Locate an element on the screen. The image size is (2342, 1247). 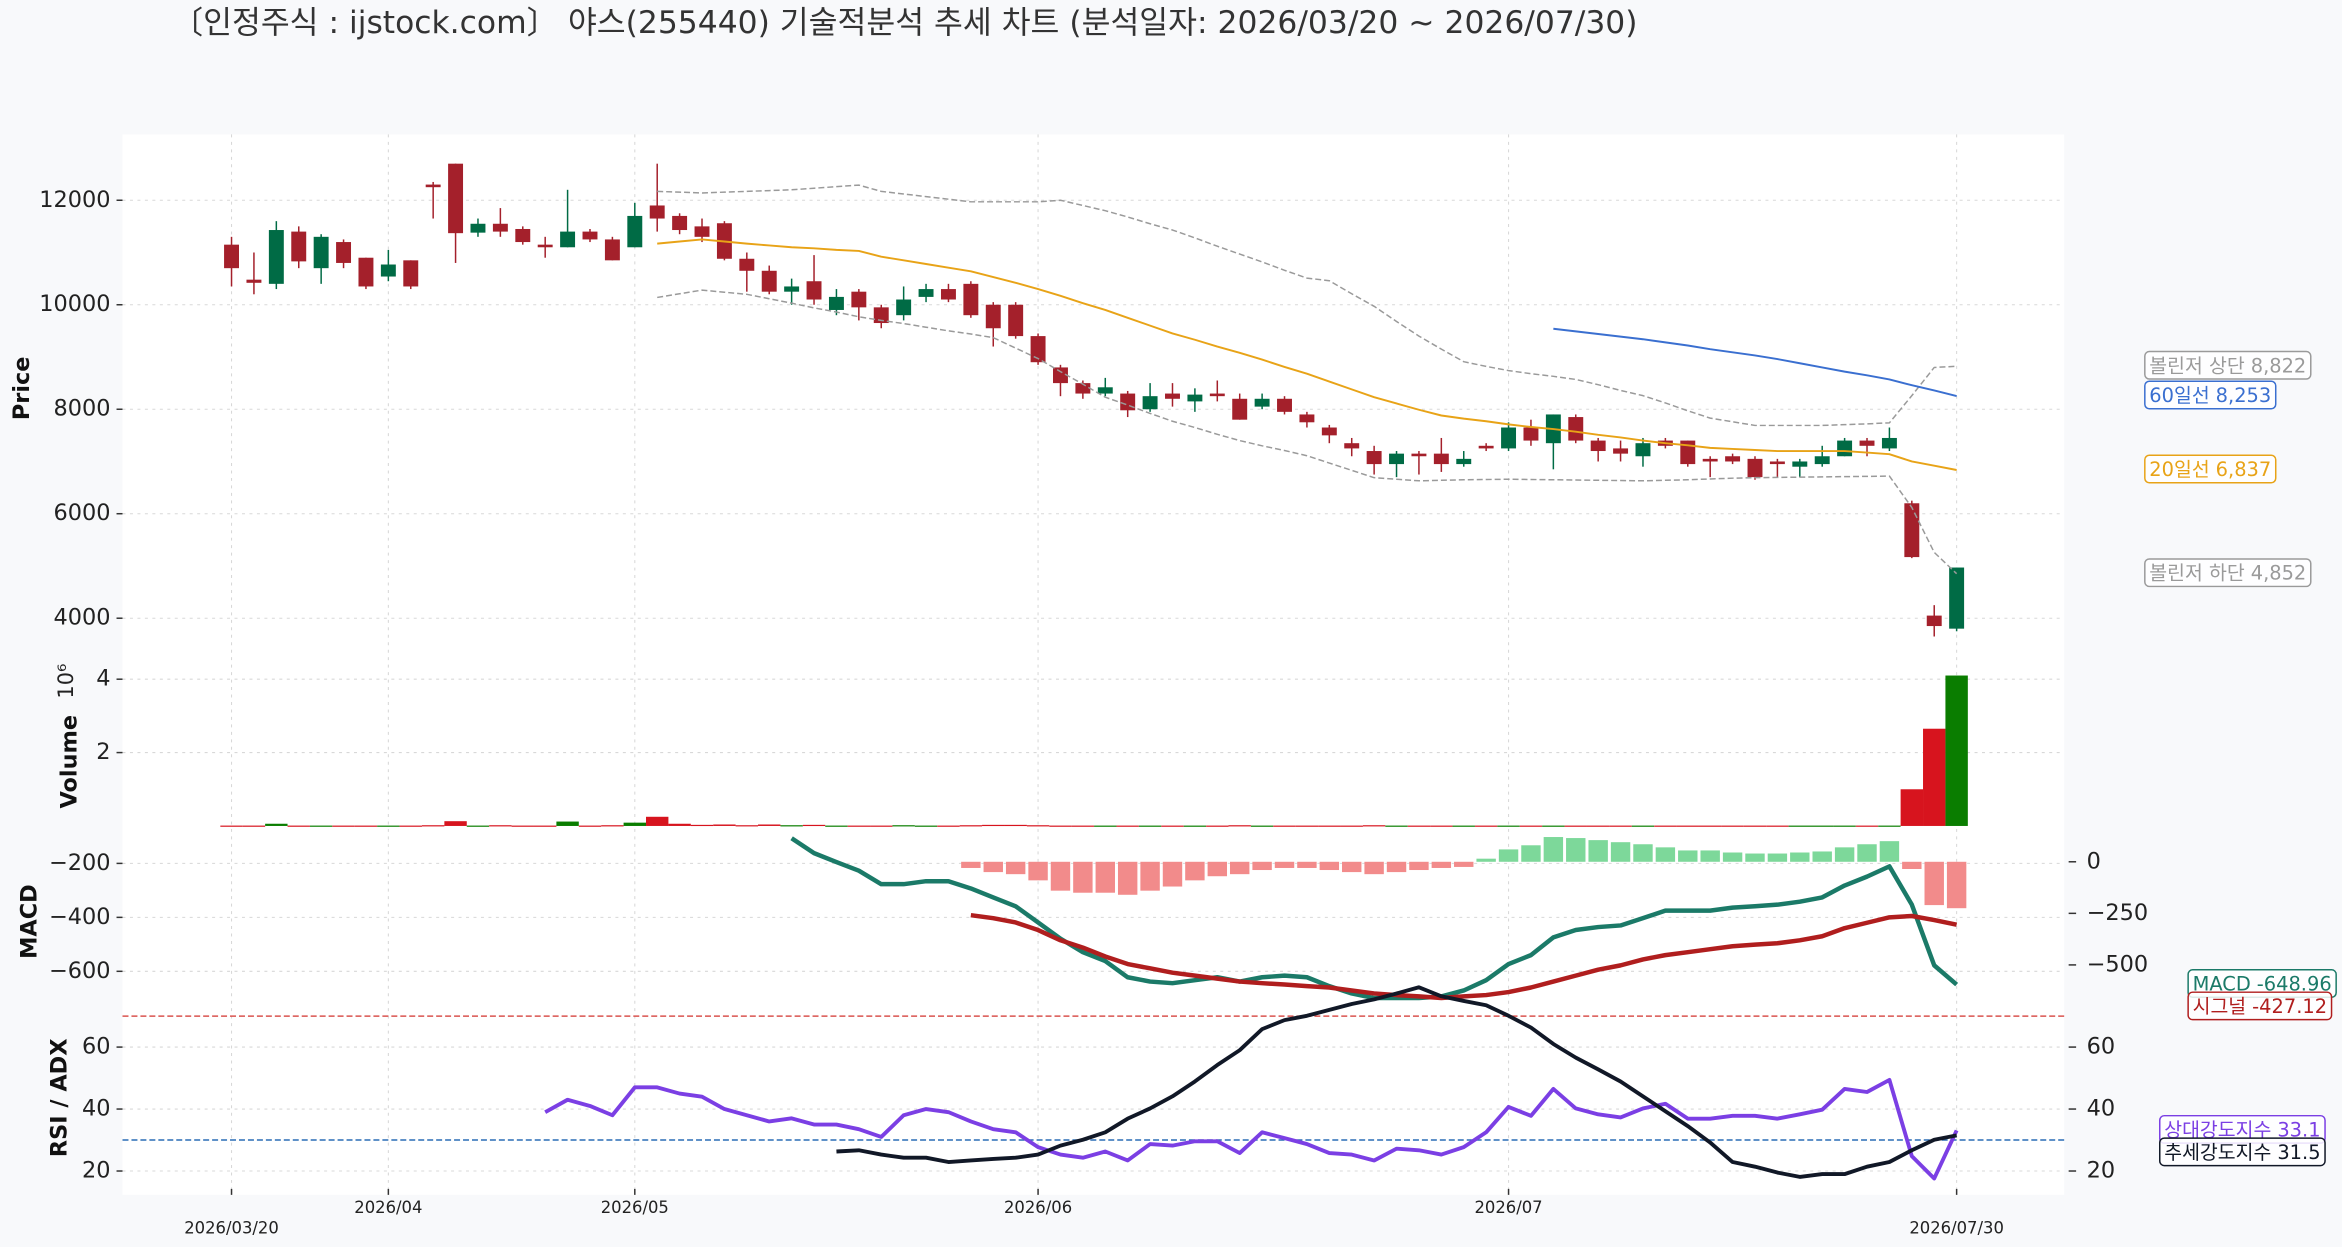
end-value: 4,852 is located at coordinates (2279, 572).